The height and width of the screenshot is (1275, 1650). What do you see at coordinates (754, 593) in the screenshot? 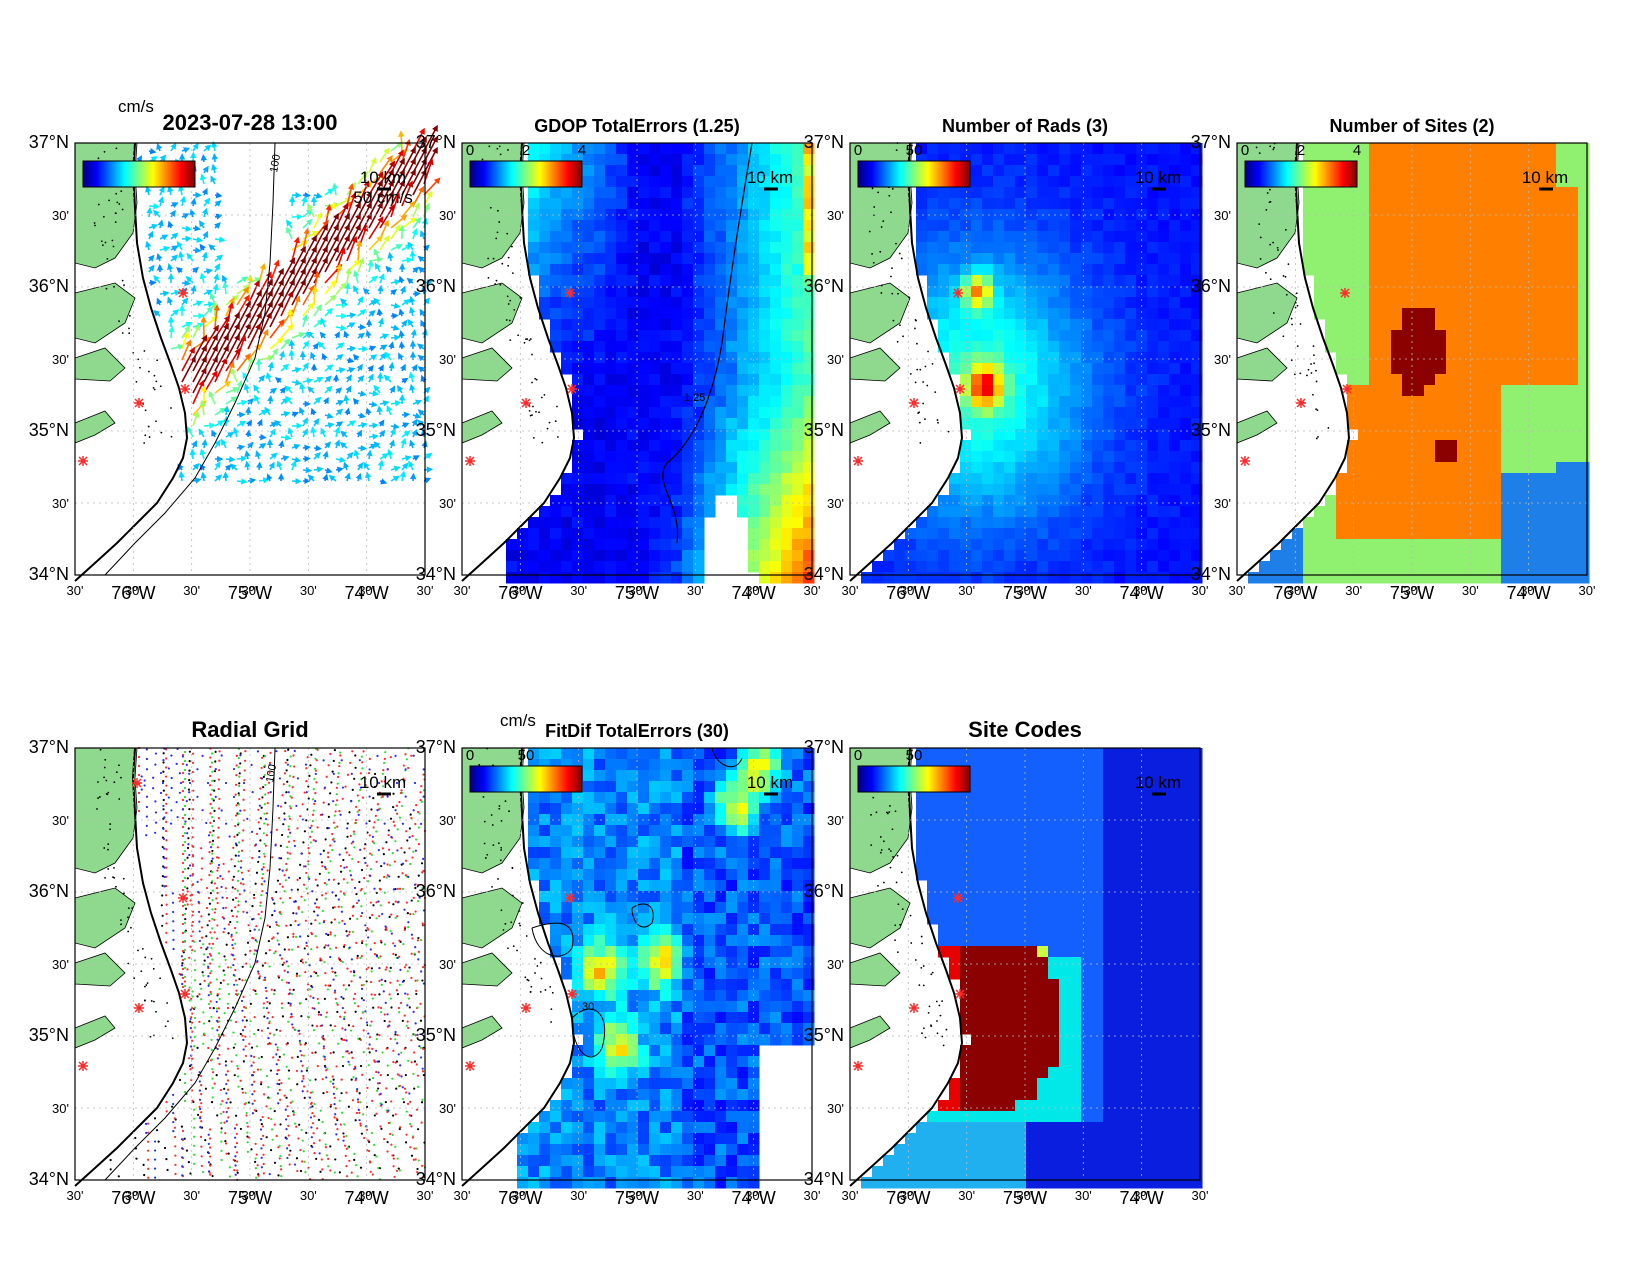
I see `lon-tick-label: 74°W` at bounding box center [754, 593].